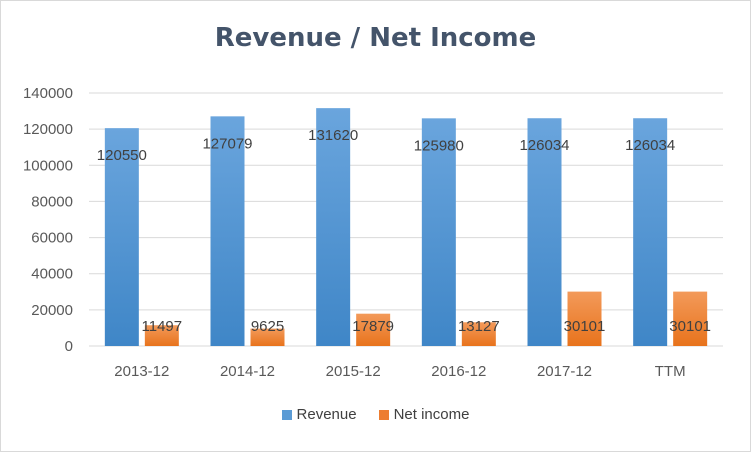 This screenshot has width=751, height=452. Describe the element at coordinates (247, 371) in the screenshot. I see `x-tick-label: 2014-12` at that location.